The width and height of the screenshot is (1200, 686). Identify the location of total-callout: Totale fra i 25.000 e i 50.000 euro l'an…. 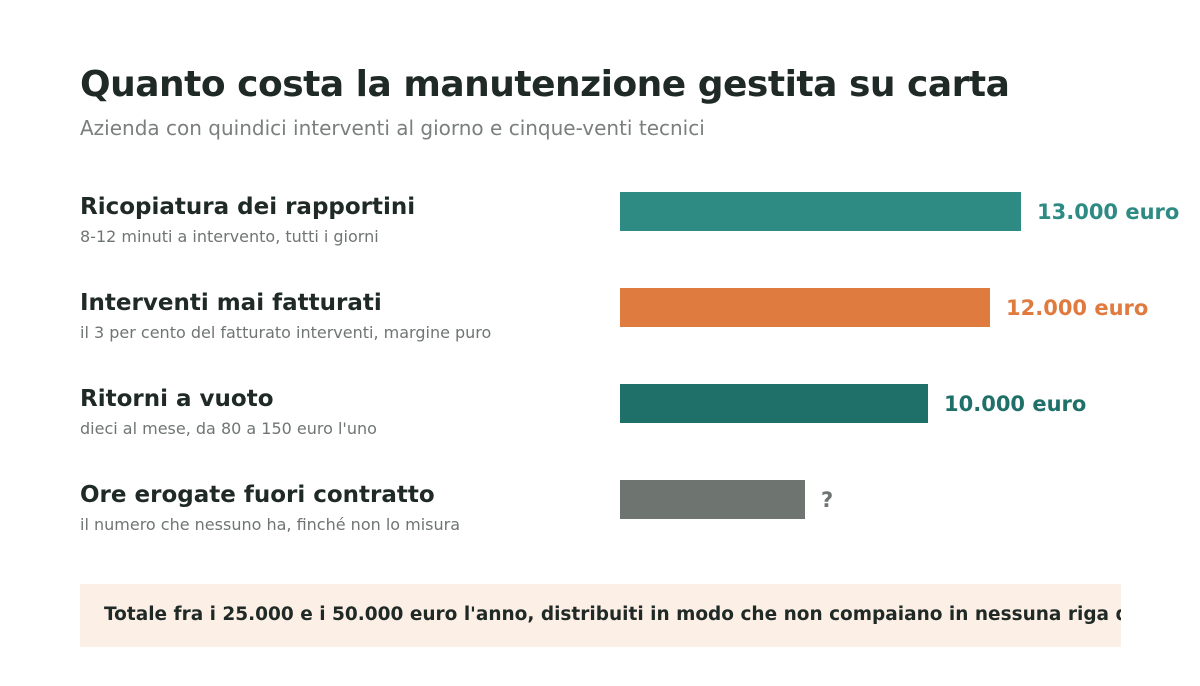
(600, 615).